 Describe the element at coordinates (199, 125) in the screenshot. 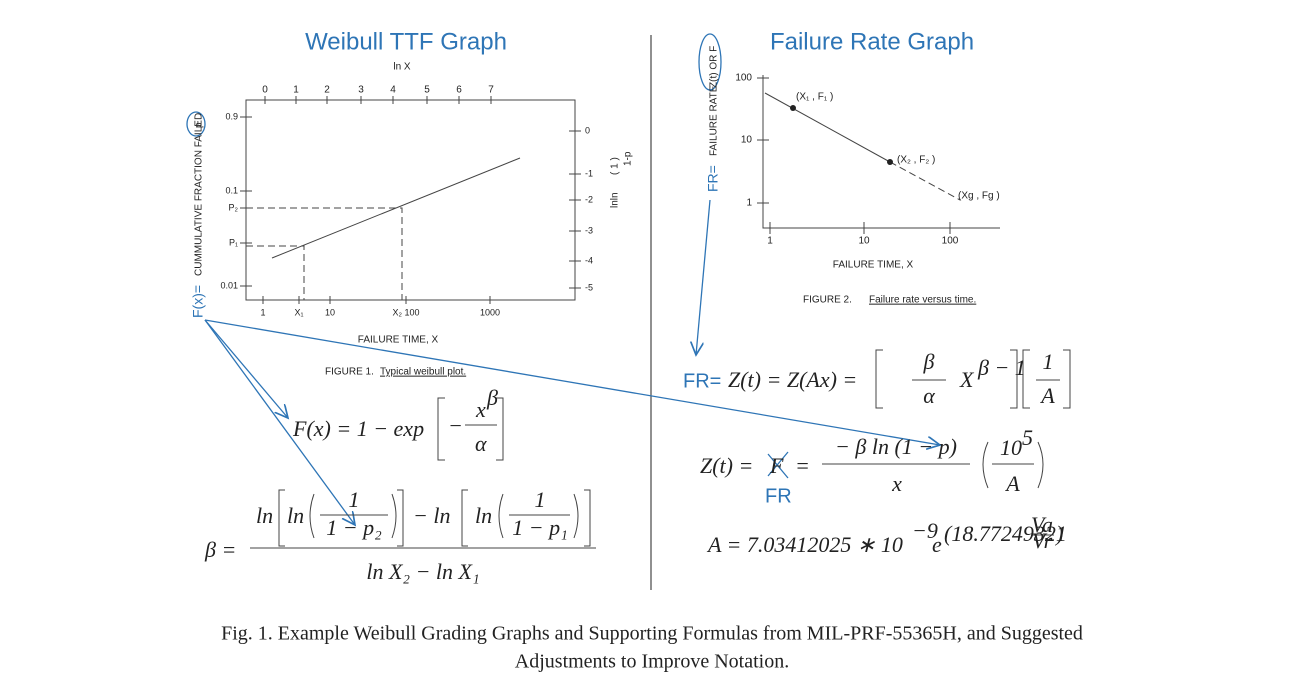

I see `axis-label: p` at that location.